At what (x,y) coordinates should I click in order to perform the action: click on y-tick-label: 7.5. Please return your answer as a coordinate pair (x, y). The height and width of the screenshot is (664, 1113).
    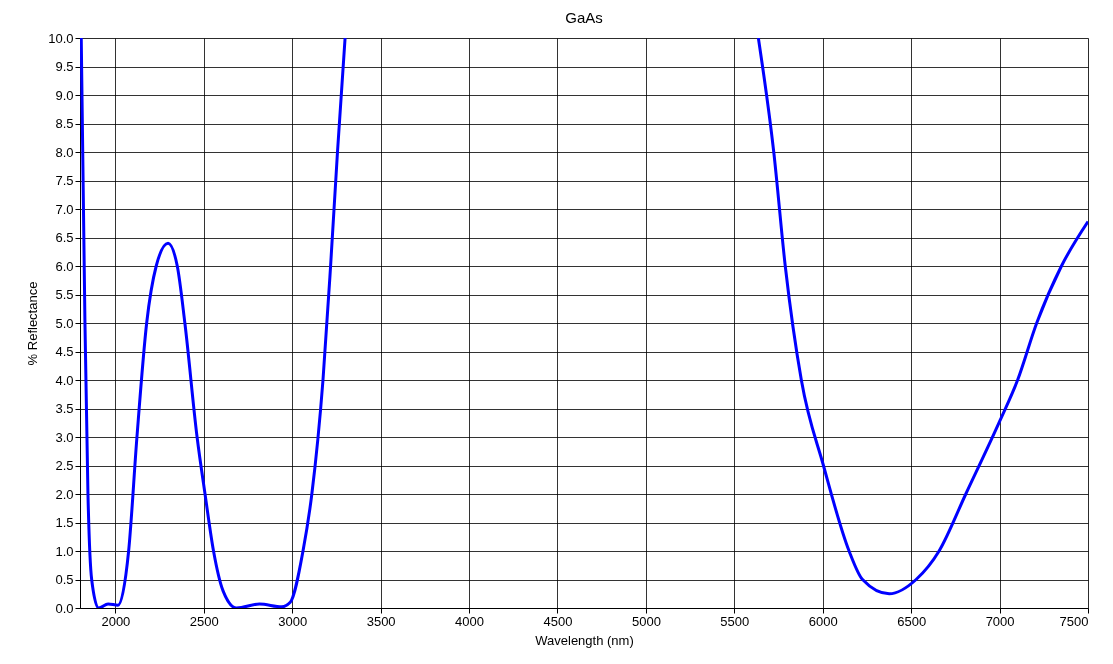
    Looking at the image, I should click on (64, 180).